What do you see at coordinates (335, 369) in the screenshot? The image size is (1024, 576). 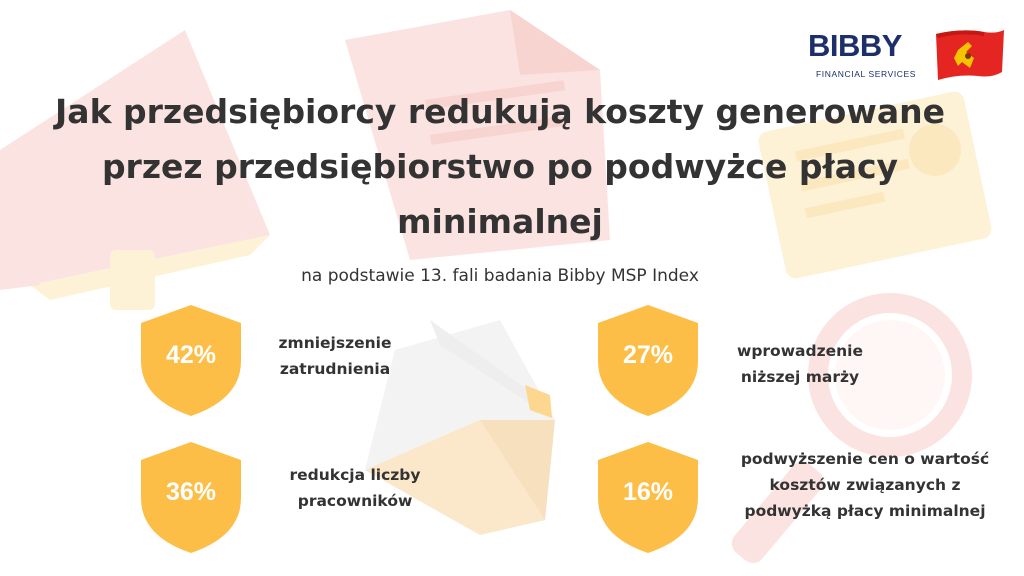 I see `stat-label-line-2: zatrudnienia` at bounding box center [335, 369].